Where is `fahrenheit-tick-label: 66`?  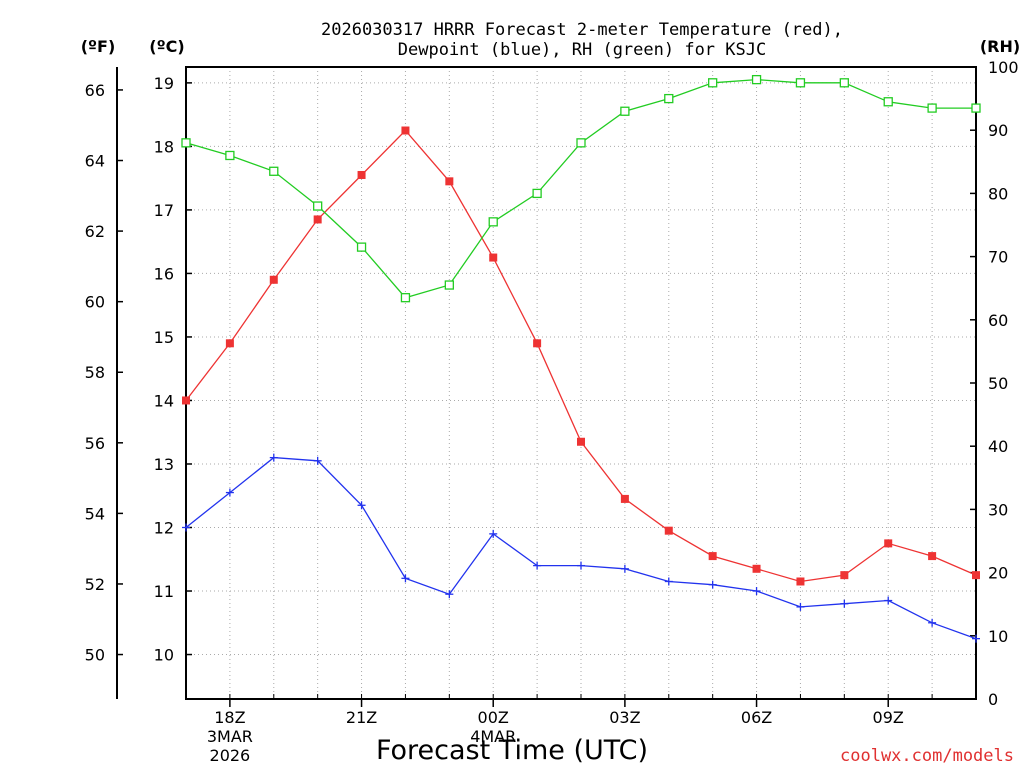 fahrenheit-tick-label: 66 is located at coordinates (95, 90).